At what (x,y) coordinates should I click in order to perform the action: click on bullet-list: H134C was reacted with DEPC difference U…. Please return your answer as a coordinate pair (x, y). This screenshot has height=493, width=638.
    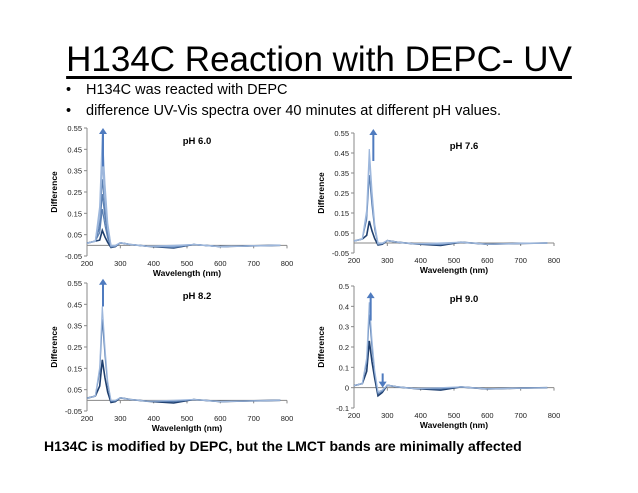
    Looking at the image, I should click on (281, 101).